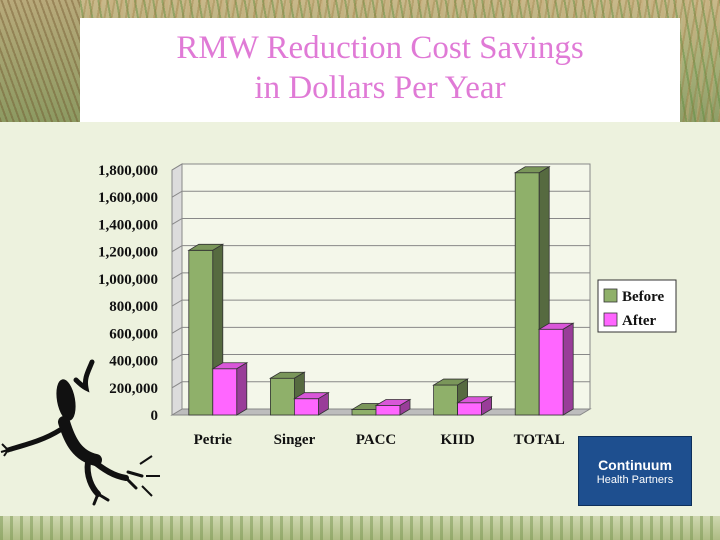 The width and height of the screenshot is (720, 540). I want to click on logo-text-line-1: Continuum, so click(635, 465).